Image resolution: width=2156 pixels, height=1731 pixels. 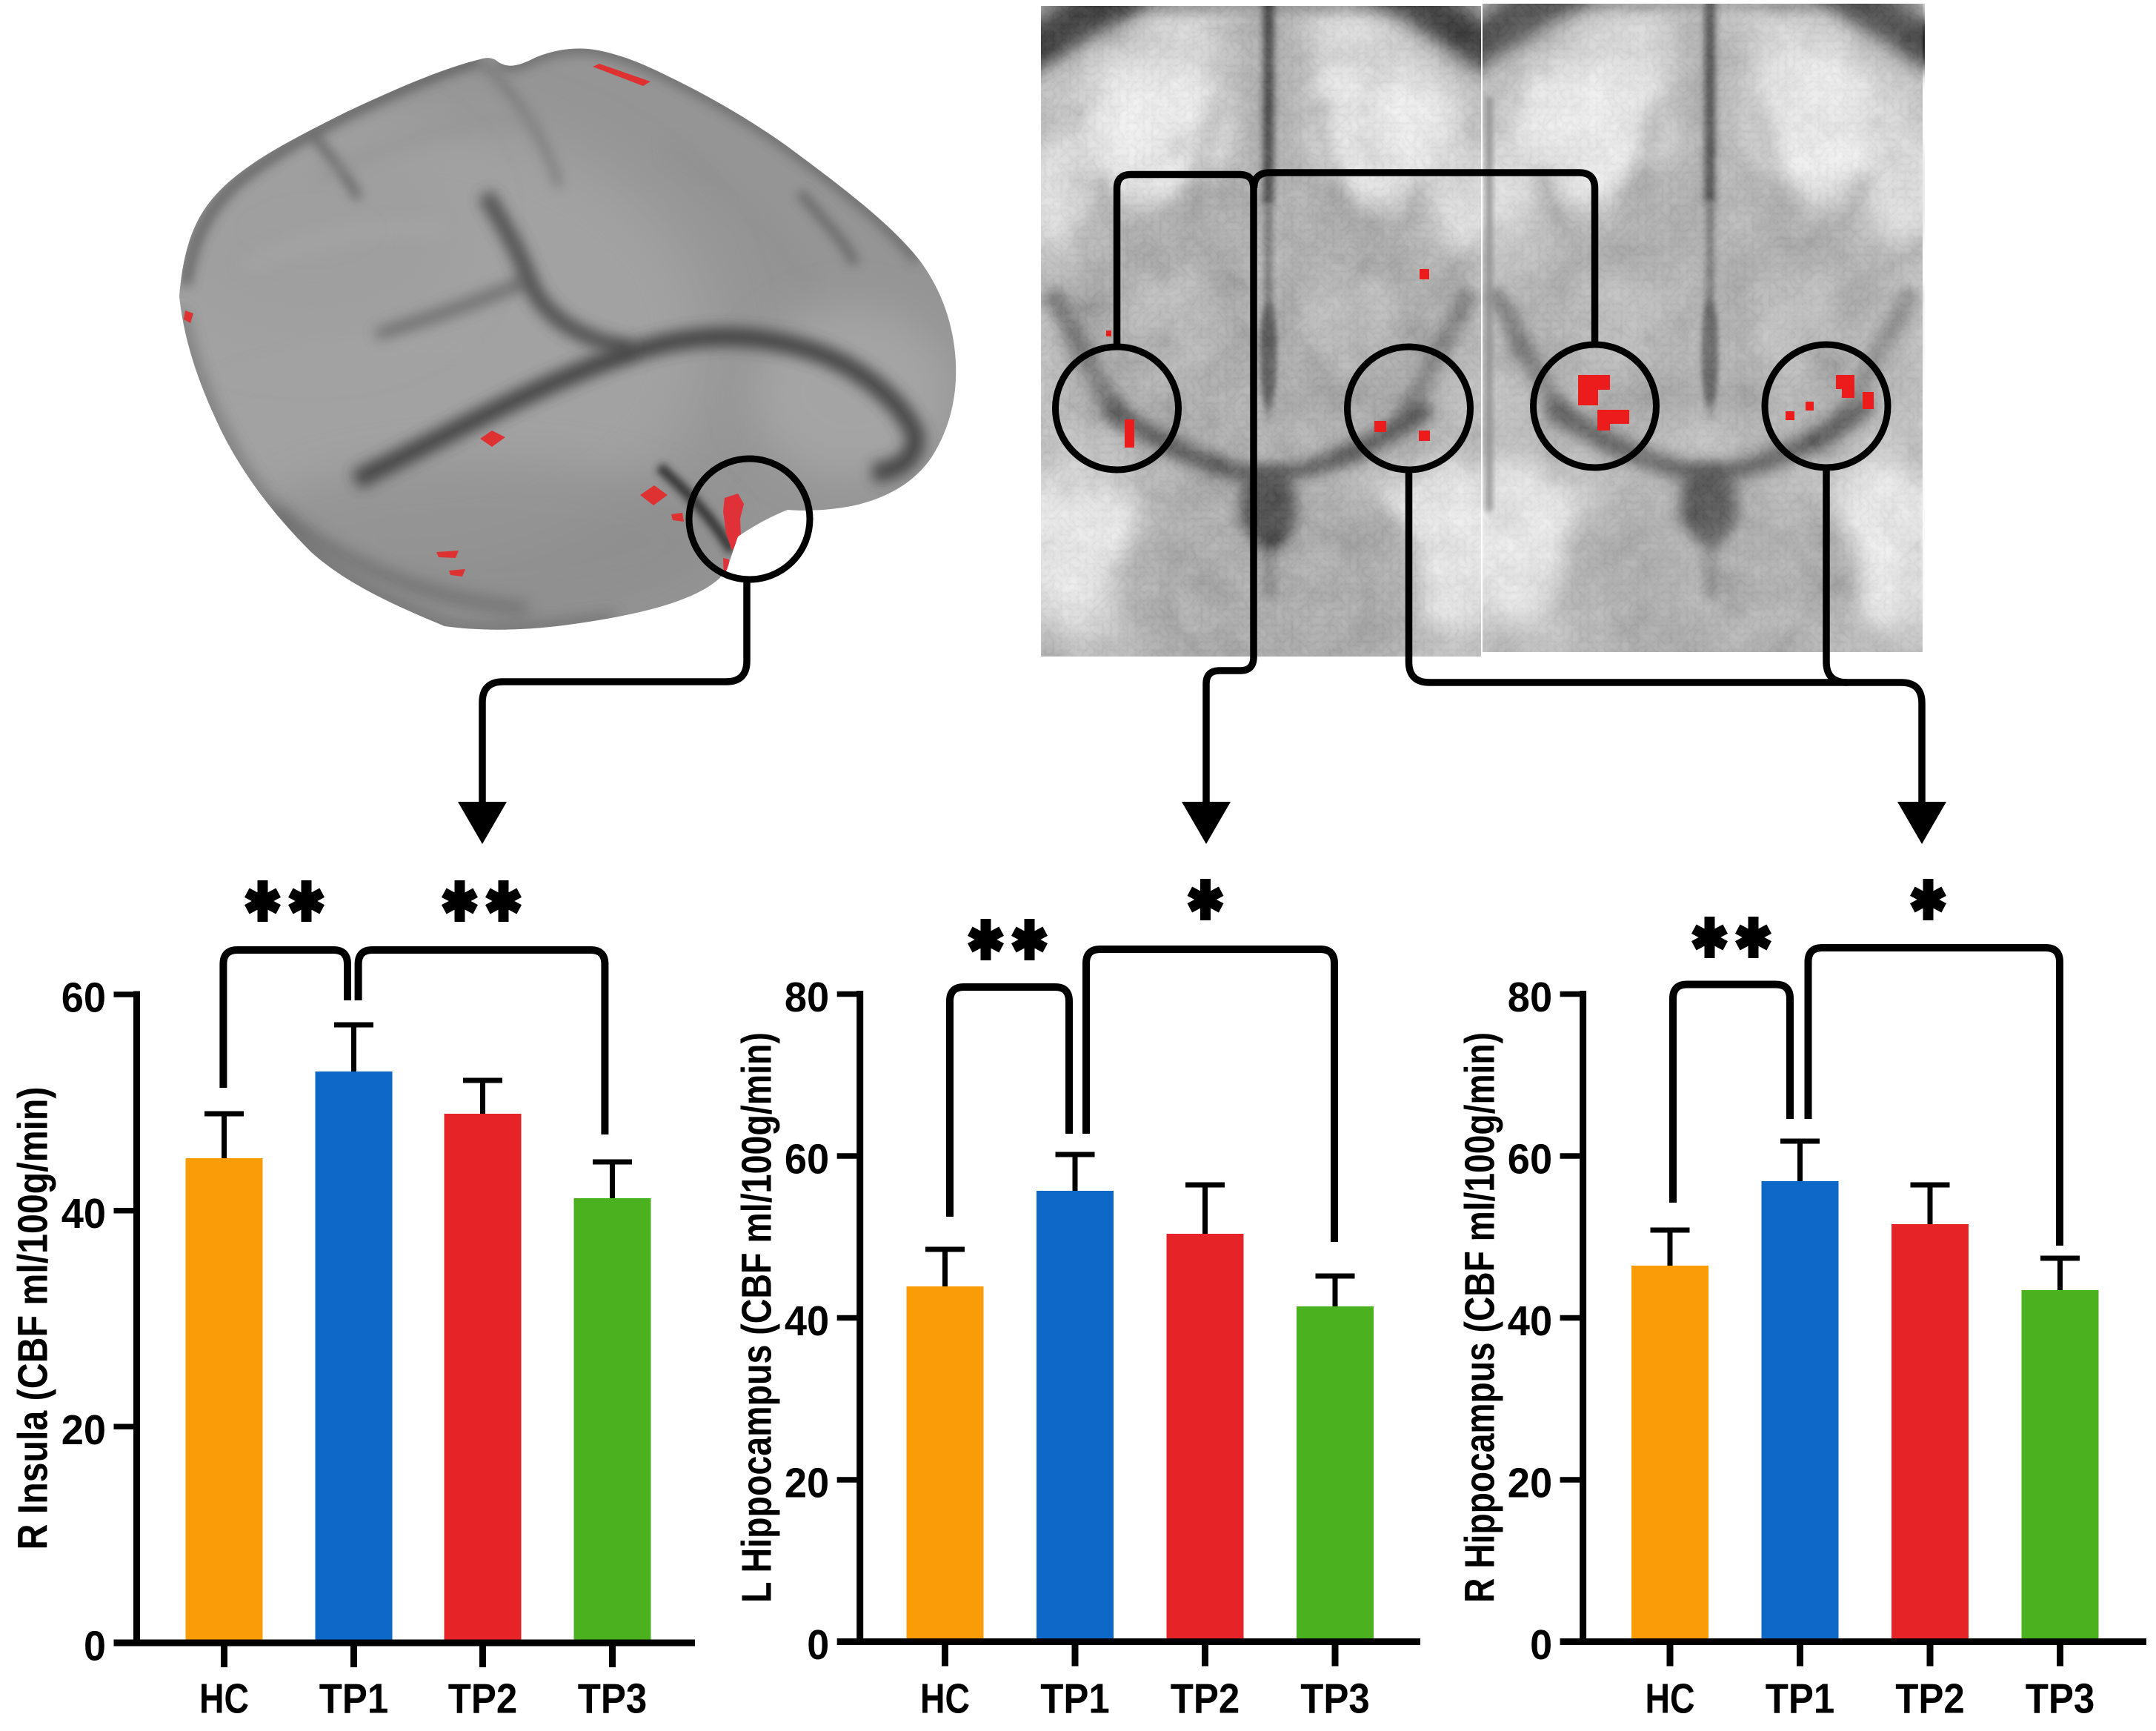 I want to click on svg-text: R Insula (CBF ml/100g/min), so click(x=33, y=1318).